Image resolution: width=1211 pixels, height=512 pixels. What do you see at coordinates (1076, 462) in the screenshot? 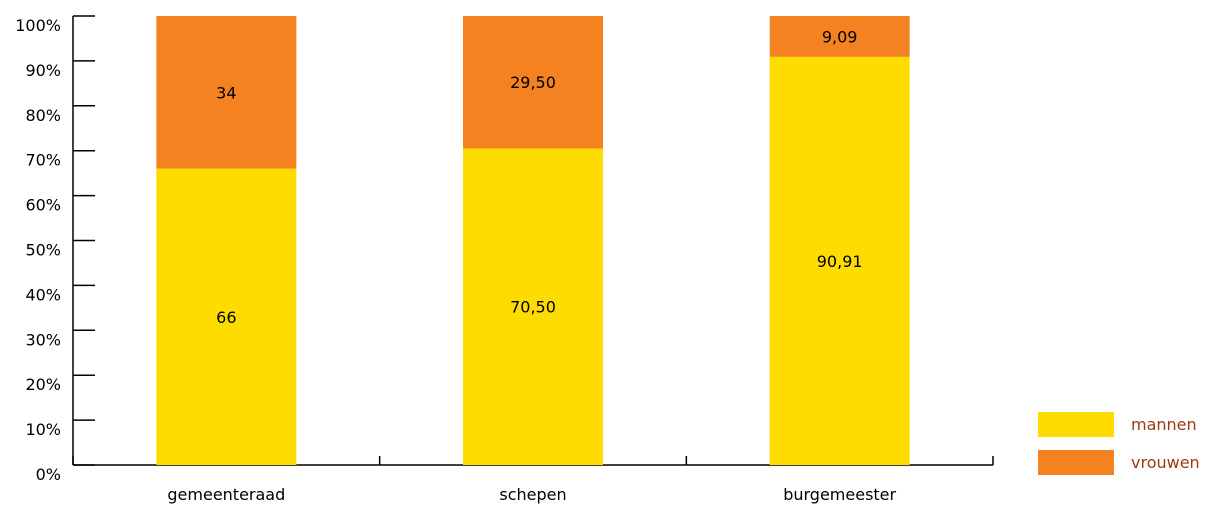
I see `legend-swatch-vrouwen` at bounding box center [1076, 462].